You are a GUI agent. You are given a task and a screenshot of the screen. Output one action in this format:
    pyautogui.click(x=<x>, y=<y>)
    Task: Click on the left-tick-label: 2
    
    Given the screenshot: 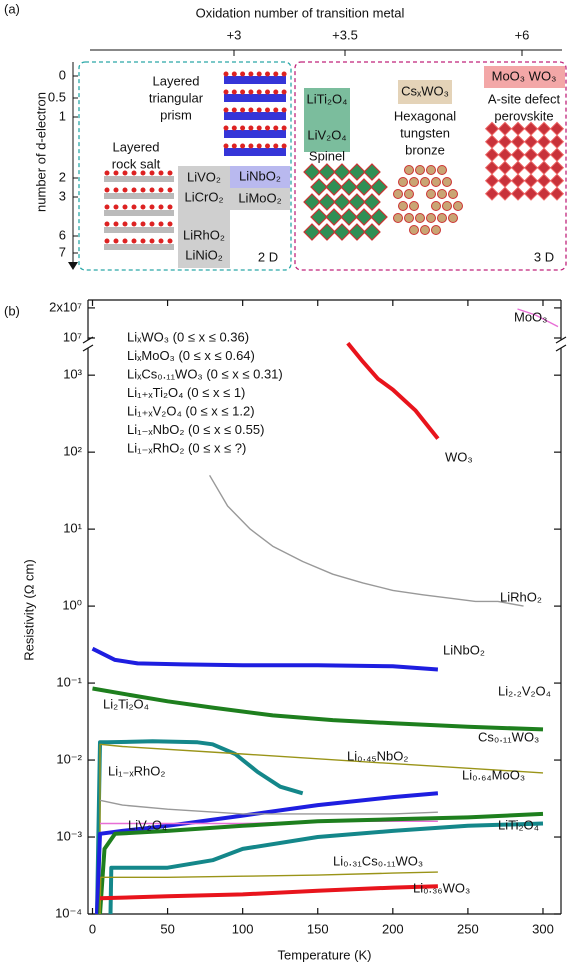 What is the action you would take?
    pyautogui.click(x=62, y=176)
    